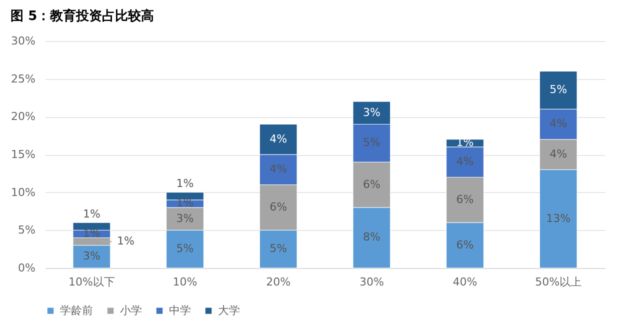 This screenshot has width=635, height=326. I want to click on chart-title: 图 5：教育投资占比较高, so click(82, 16).